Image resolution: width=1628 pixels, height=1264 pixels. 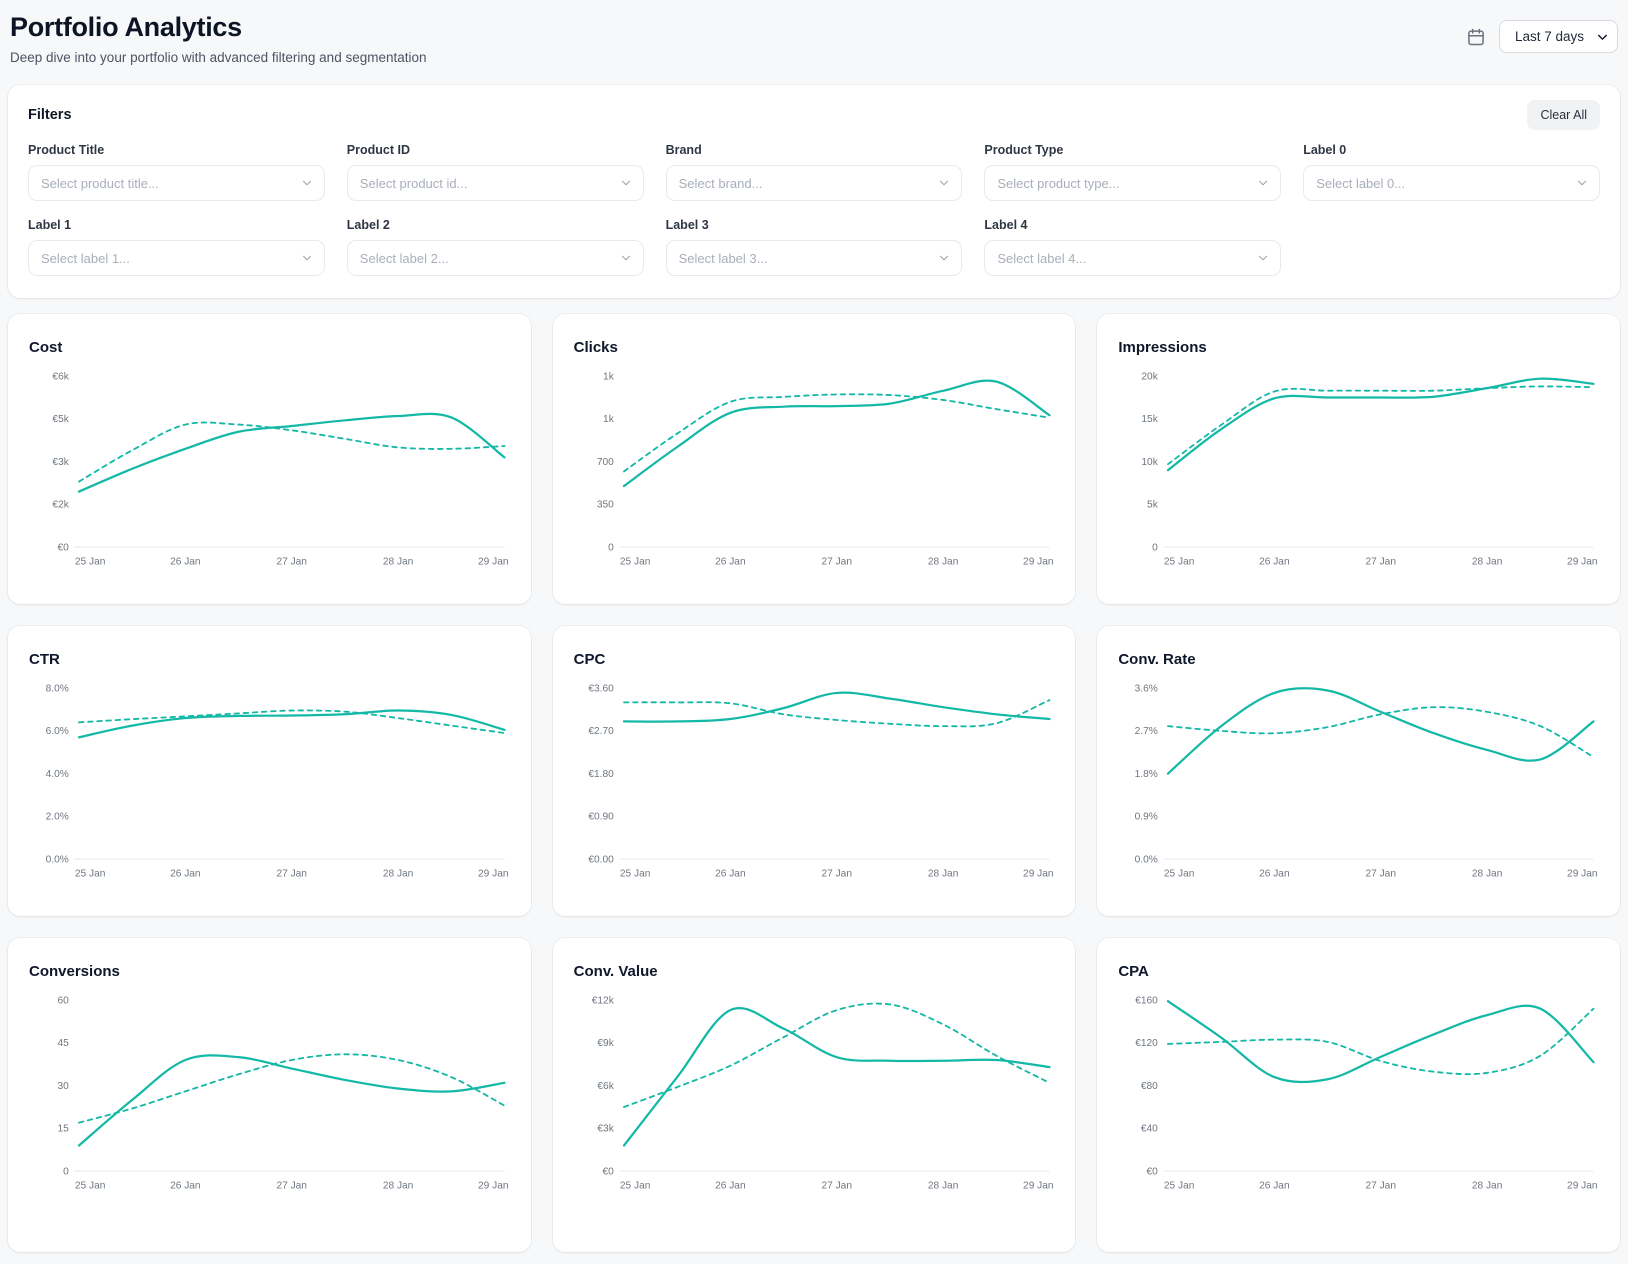 What do you see at coordinates (368, 225) in the screenshot?
I see `filter-label: Label 2` at bounding box center [368, 225].